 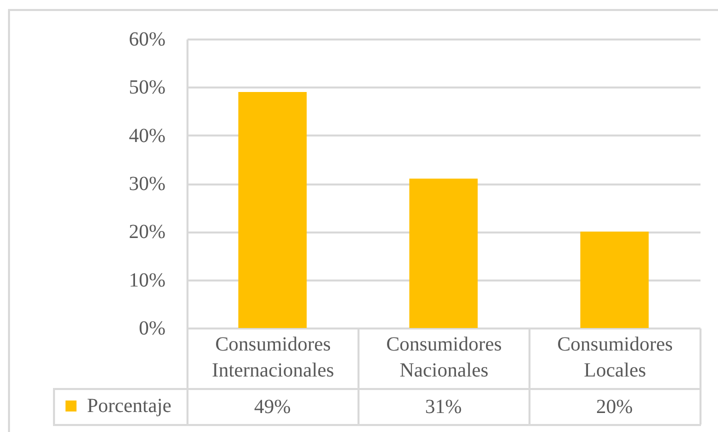 I want to click on x-tick-label: Consumidores Internacionales, so click(x=273, y=358).